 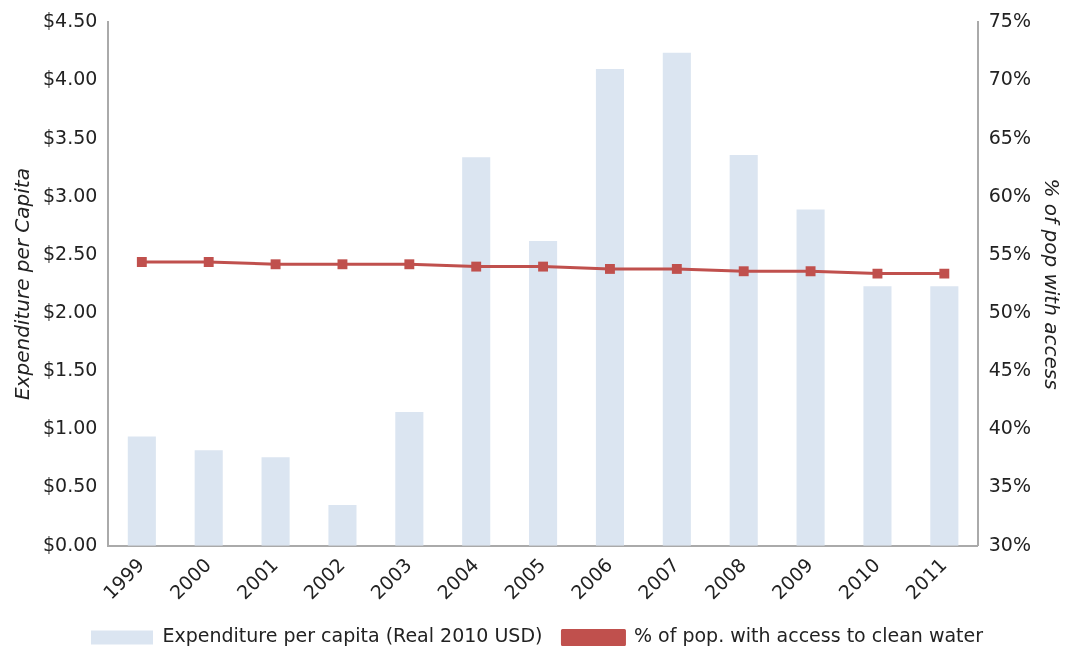 What do you see at coordinates (70, 194) in the screenshot?
I see `y-tick-label: $3.00` at bounding box center [70, 194].